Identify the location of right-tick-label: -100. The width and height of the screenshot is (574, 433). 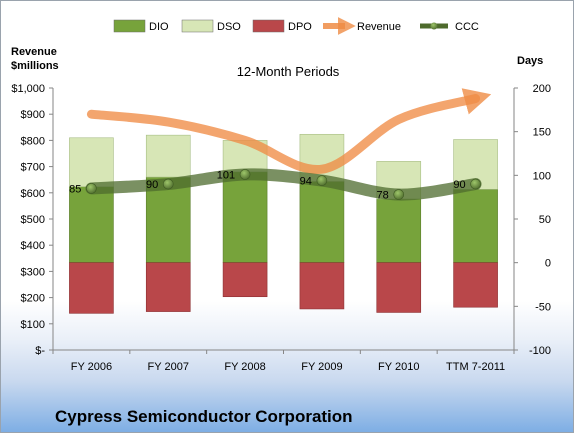
(540, 351).